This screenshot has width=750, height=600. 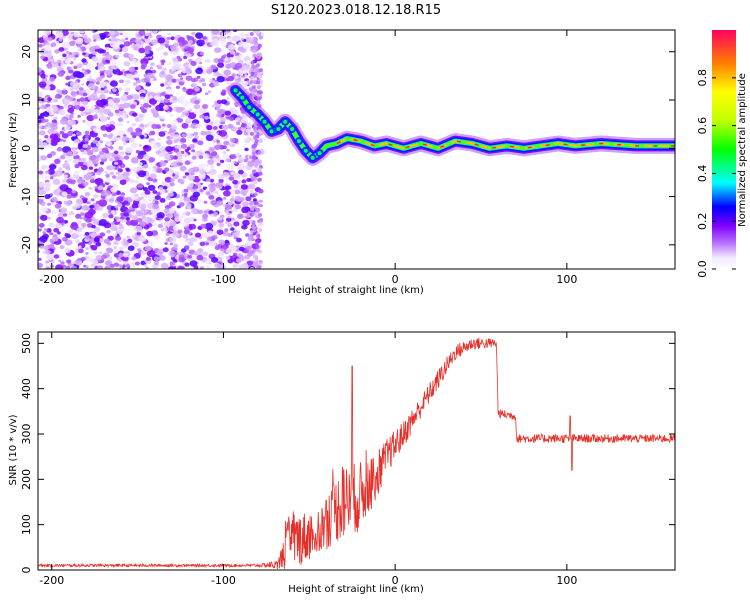 What do you see at coordinates (702, 126) in the screenshot?
I see `colorbar-tick-label: 0.6` at bounding box center [702, 126].